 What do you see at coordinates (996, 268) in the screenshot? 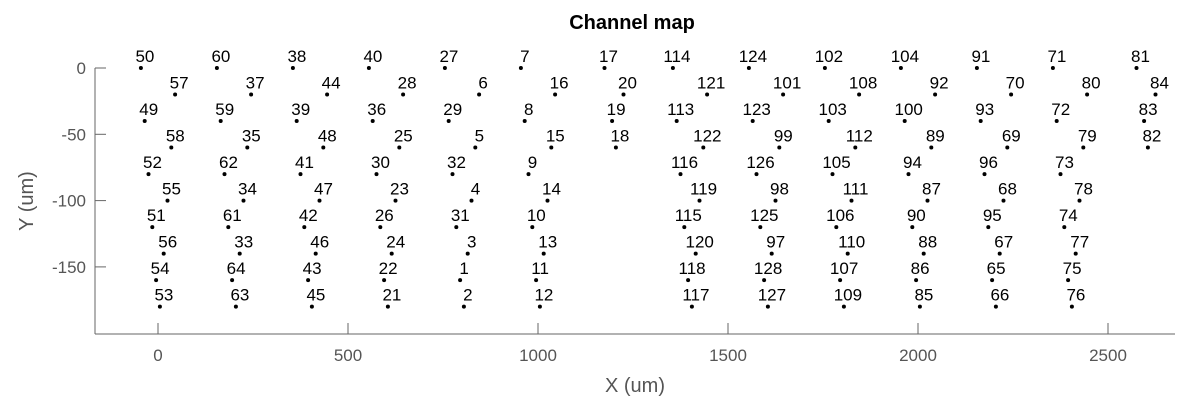
I see `channel-label: 65` at bounding box center [996, 268].